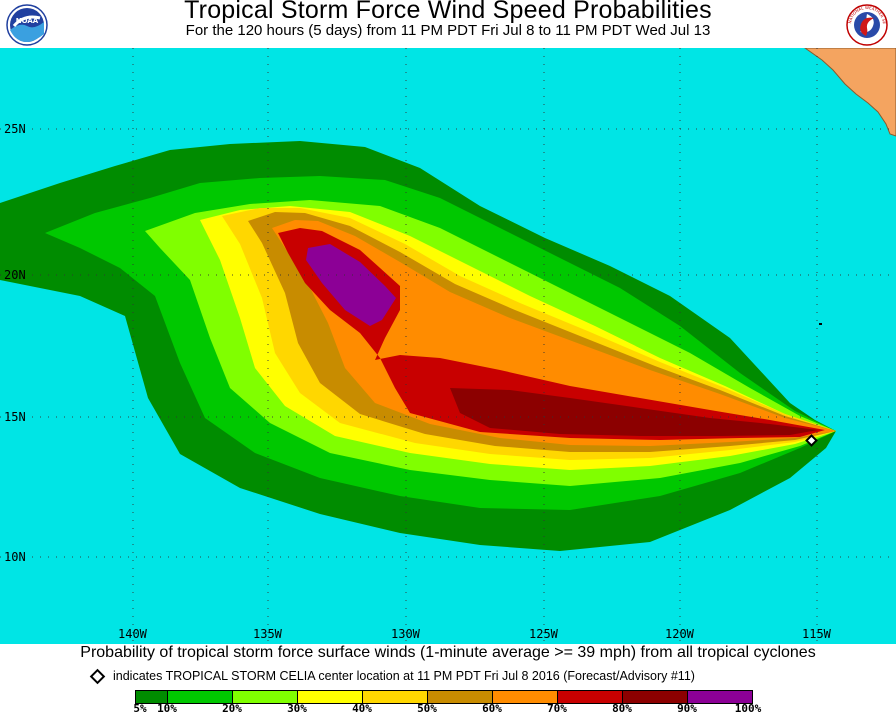 This screenshot has height=716, width=896. Describe the element at coordinates (140, 708) in the screenshot. I see `legend-label: 5%` at that location.